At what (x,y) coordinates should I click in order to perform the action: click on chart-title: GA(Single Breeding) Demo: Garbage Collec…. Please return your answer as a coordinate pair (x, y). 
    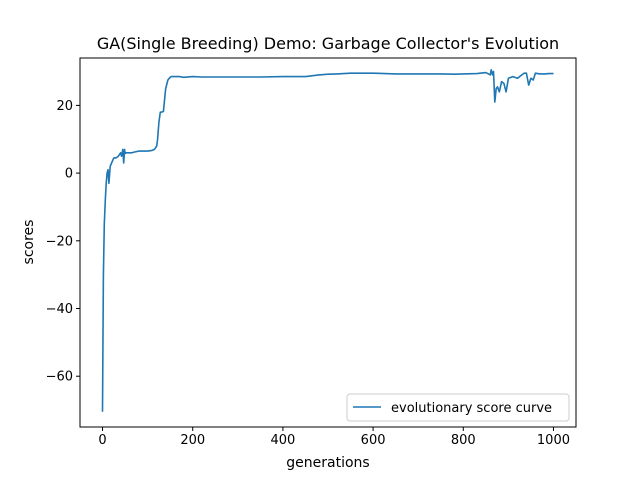
    Looking at the image, I should click on (328, 43).